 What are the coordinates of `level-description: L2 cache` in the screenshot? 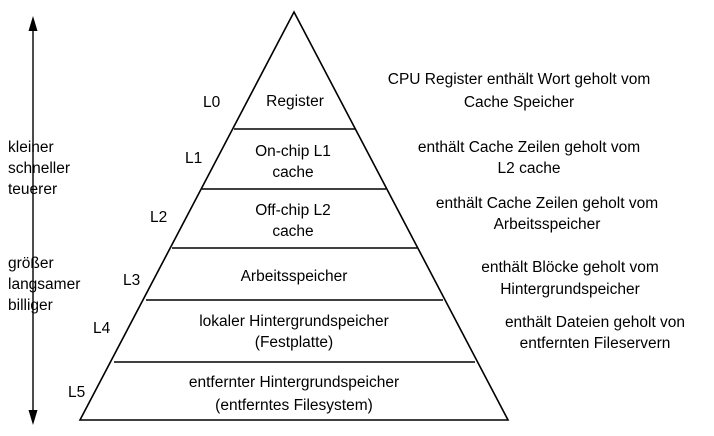 It's located at (529, 168).